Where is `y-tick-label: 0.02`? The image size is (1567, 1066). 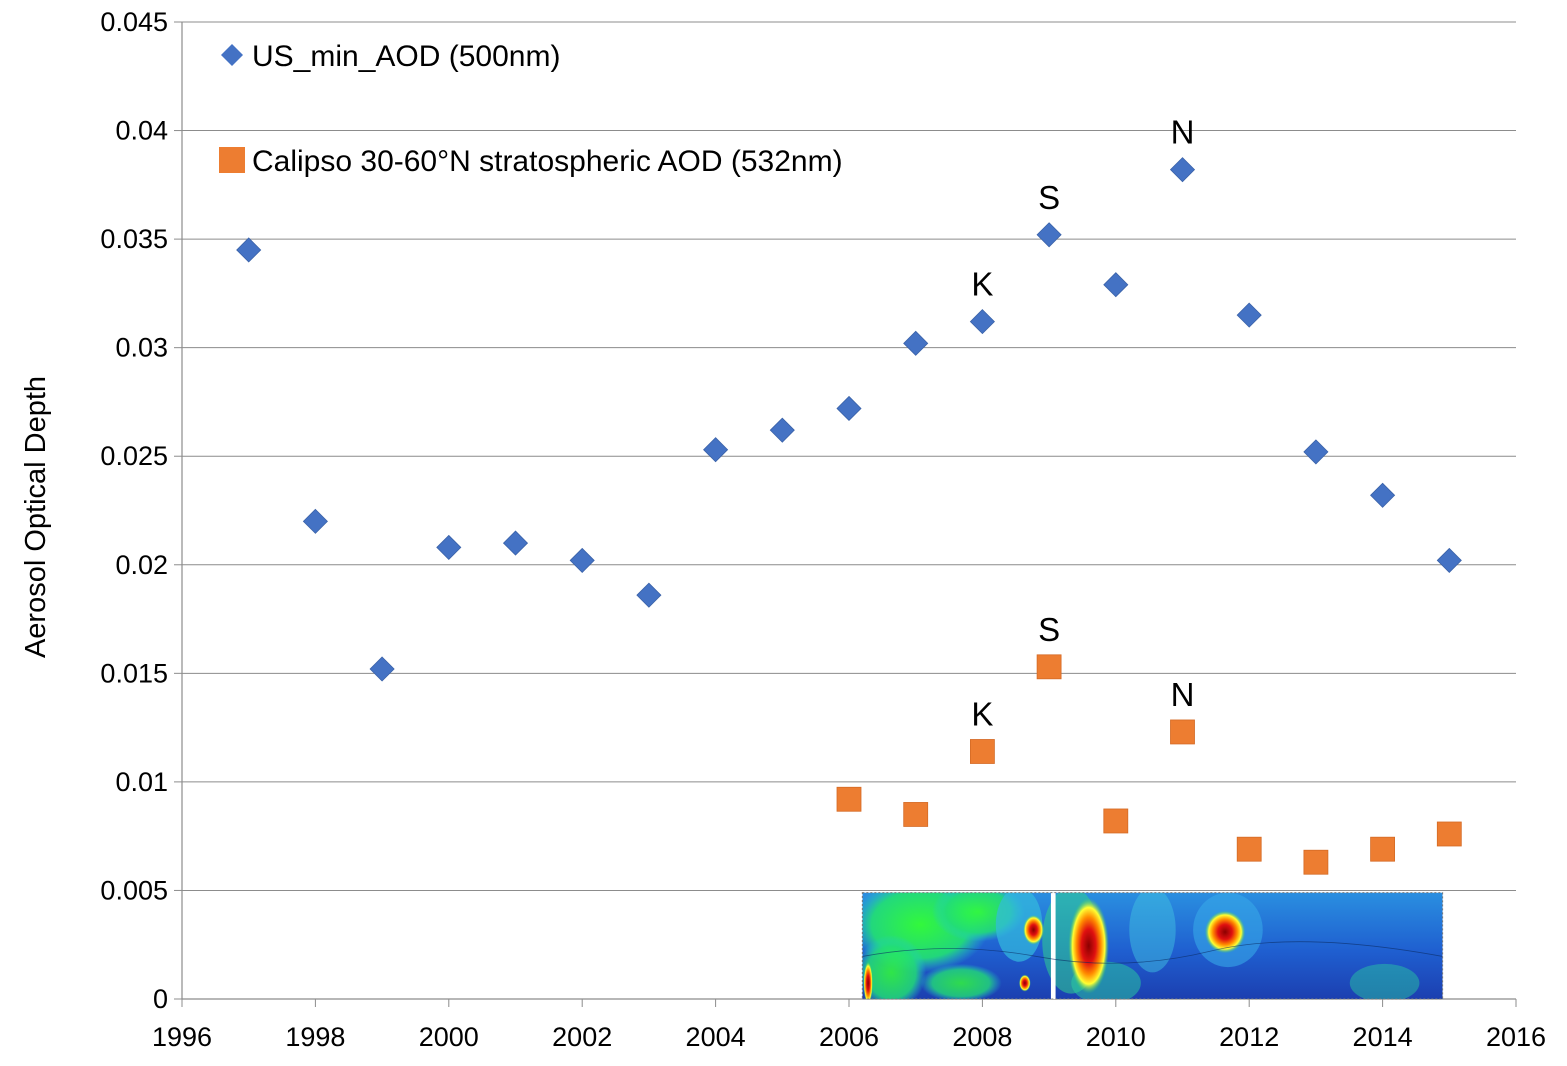 y-tick-label: 0.02 is located at coordinates (141, 565).